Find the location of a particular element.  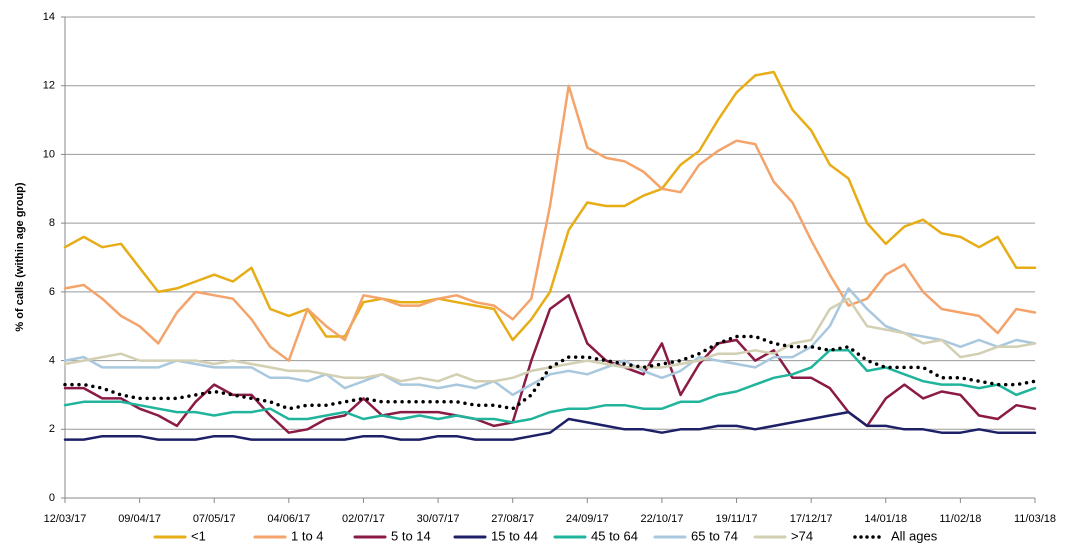

y-tick-label: 2 is located at coordinates (52, 429).